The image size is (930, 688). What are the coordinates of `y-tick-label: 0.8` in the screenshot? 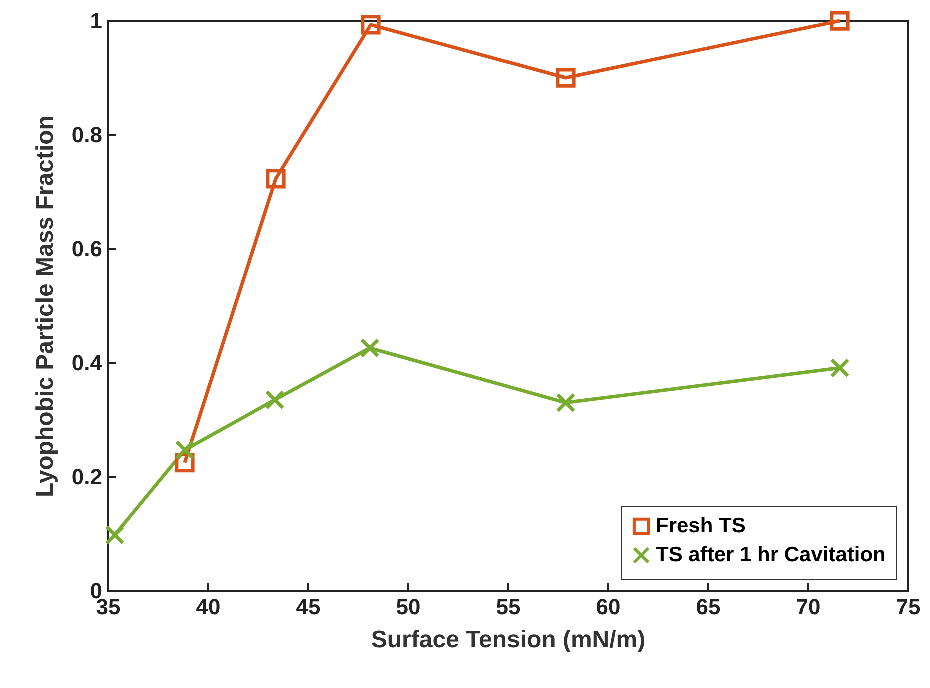 It's located at (87, 135).